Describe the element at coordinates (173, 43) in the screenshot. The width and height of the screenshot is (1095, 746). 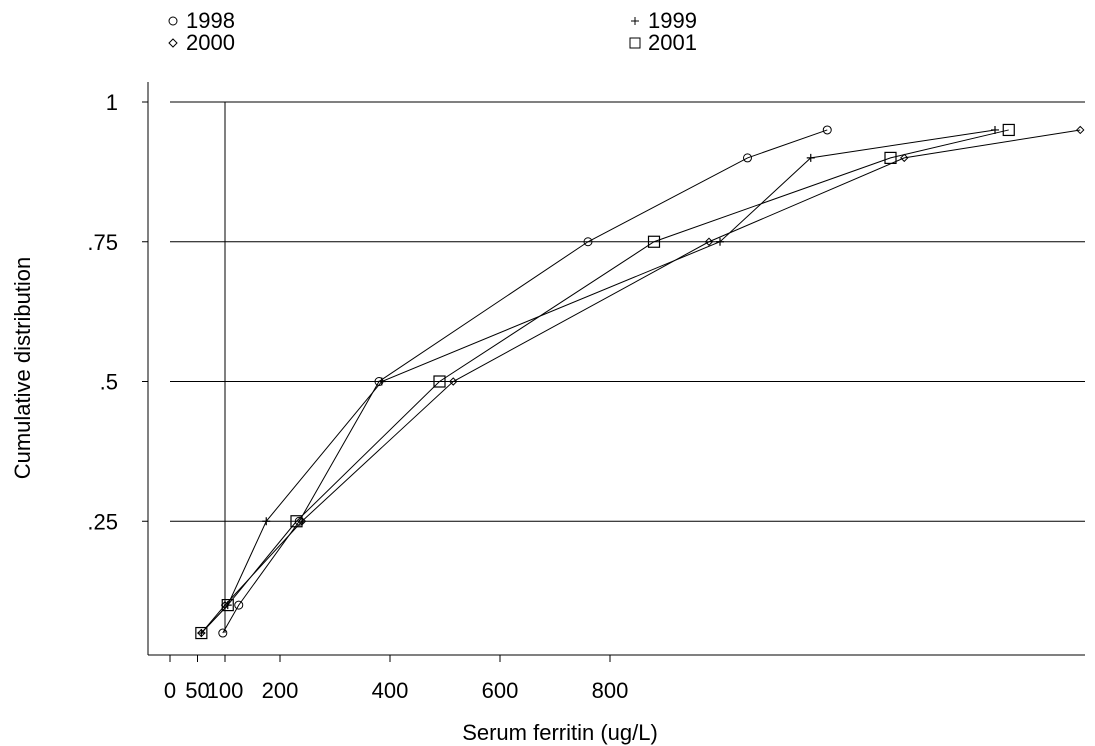
I see `diamond-marker-icon` at that location.